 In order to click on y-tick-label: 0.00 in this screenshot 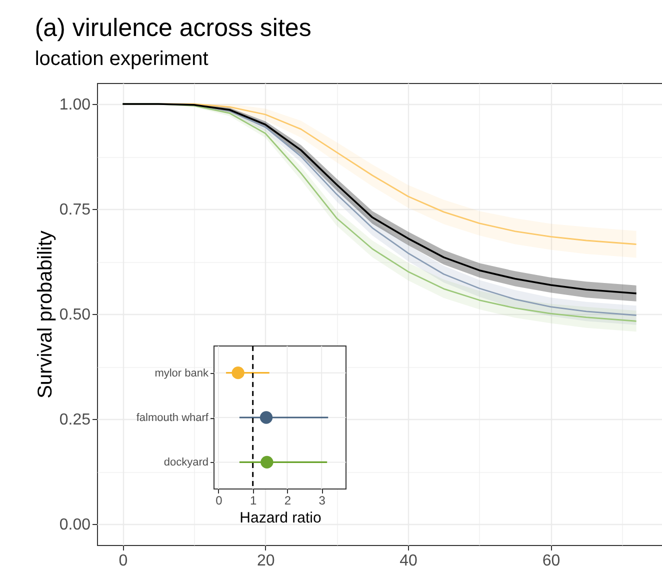, I will do `click(75, 525)`.